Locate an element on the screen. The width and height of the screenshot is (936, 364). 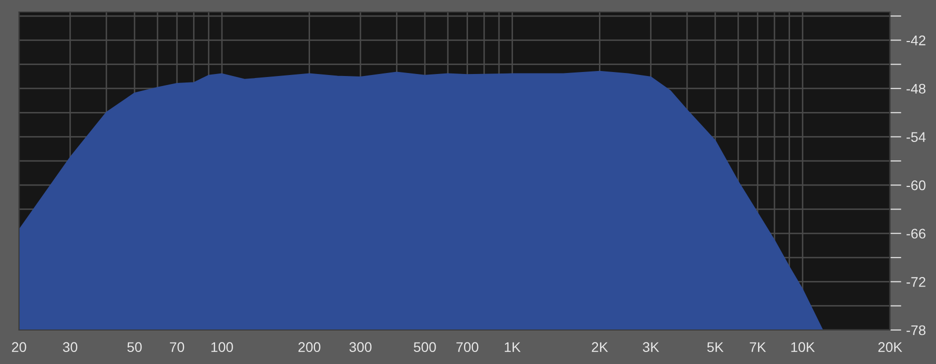
x-tick-label: 200 is located at coordinates (309, 347).